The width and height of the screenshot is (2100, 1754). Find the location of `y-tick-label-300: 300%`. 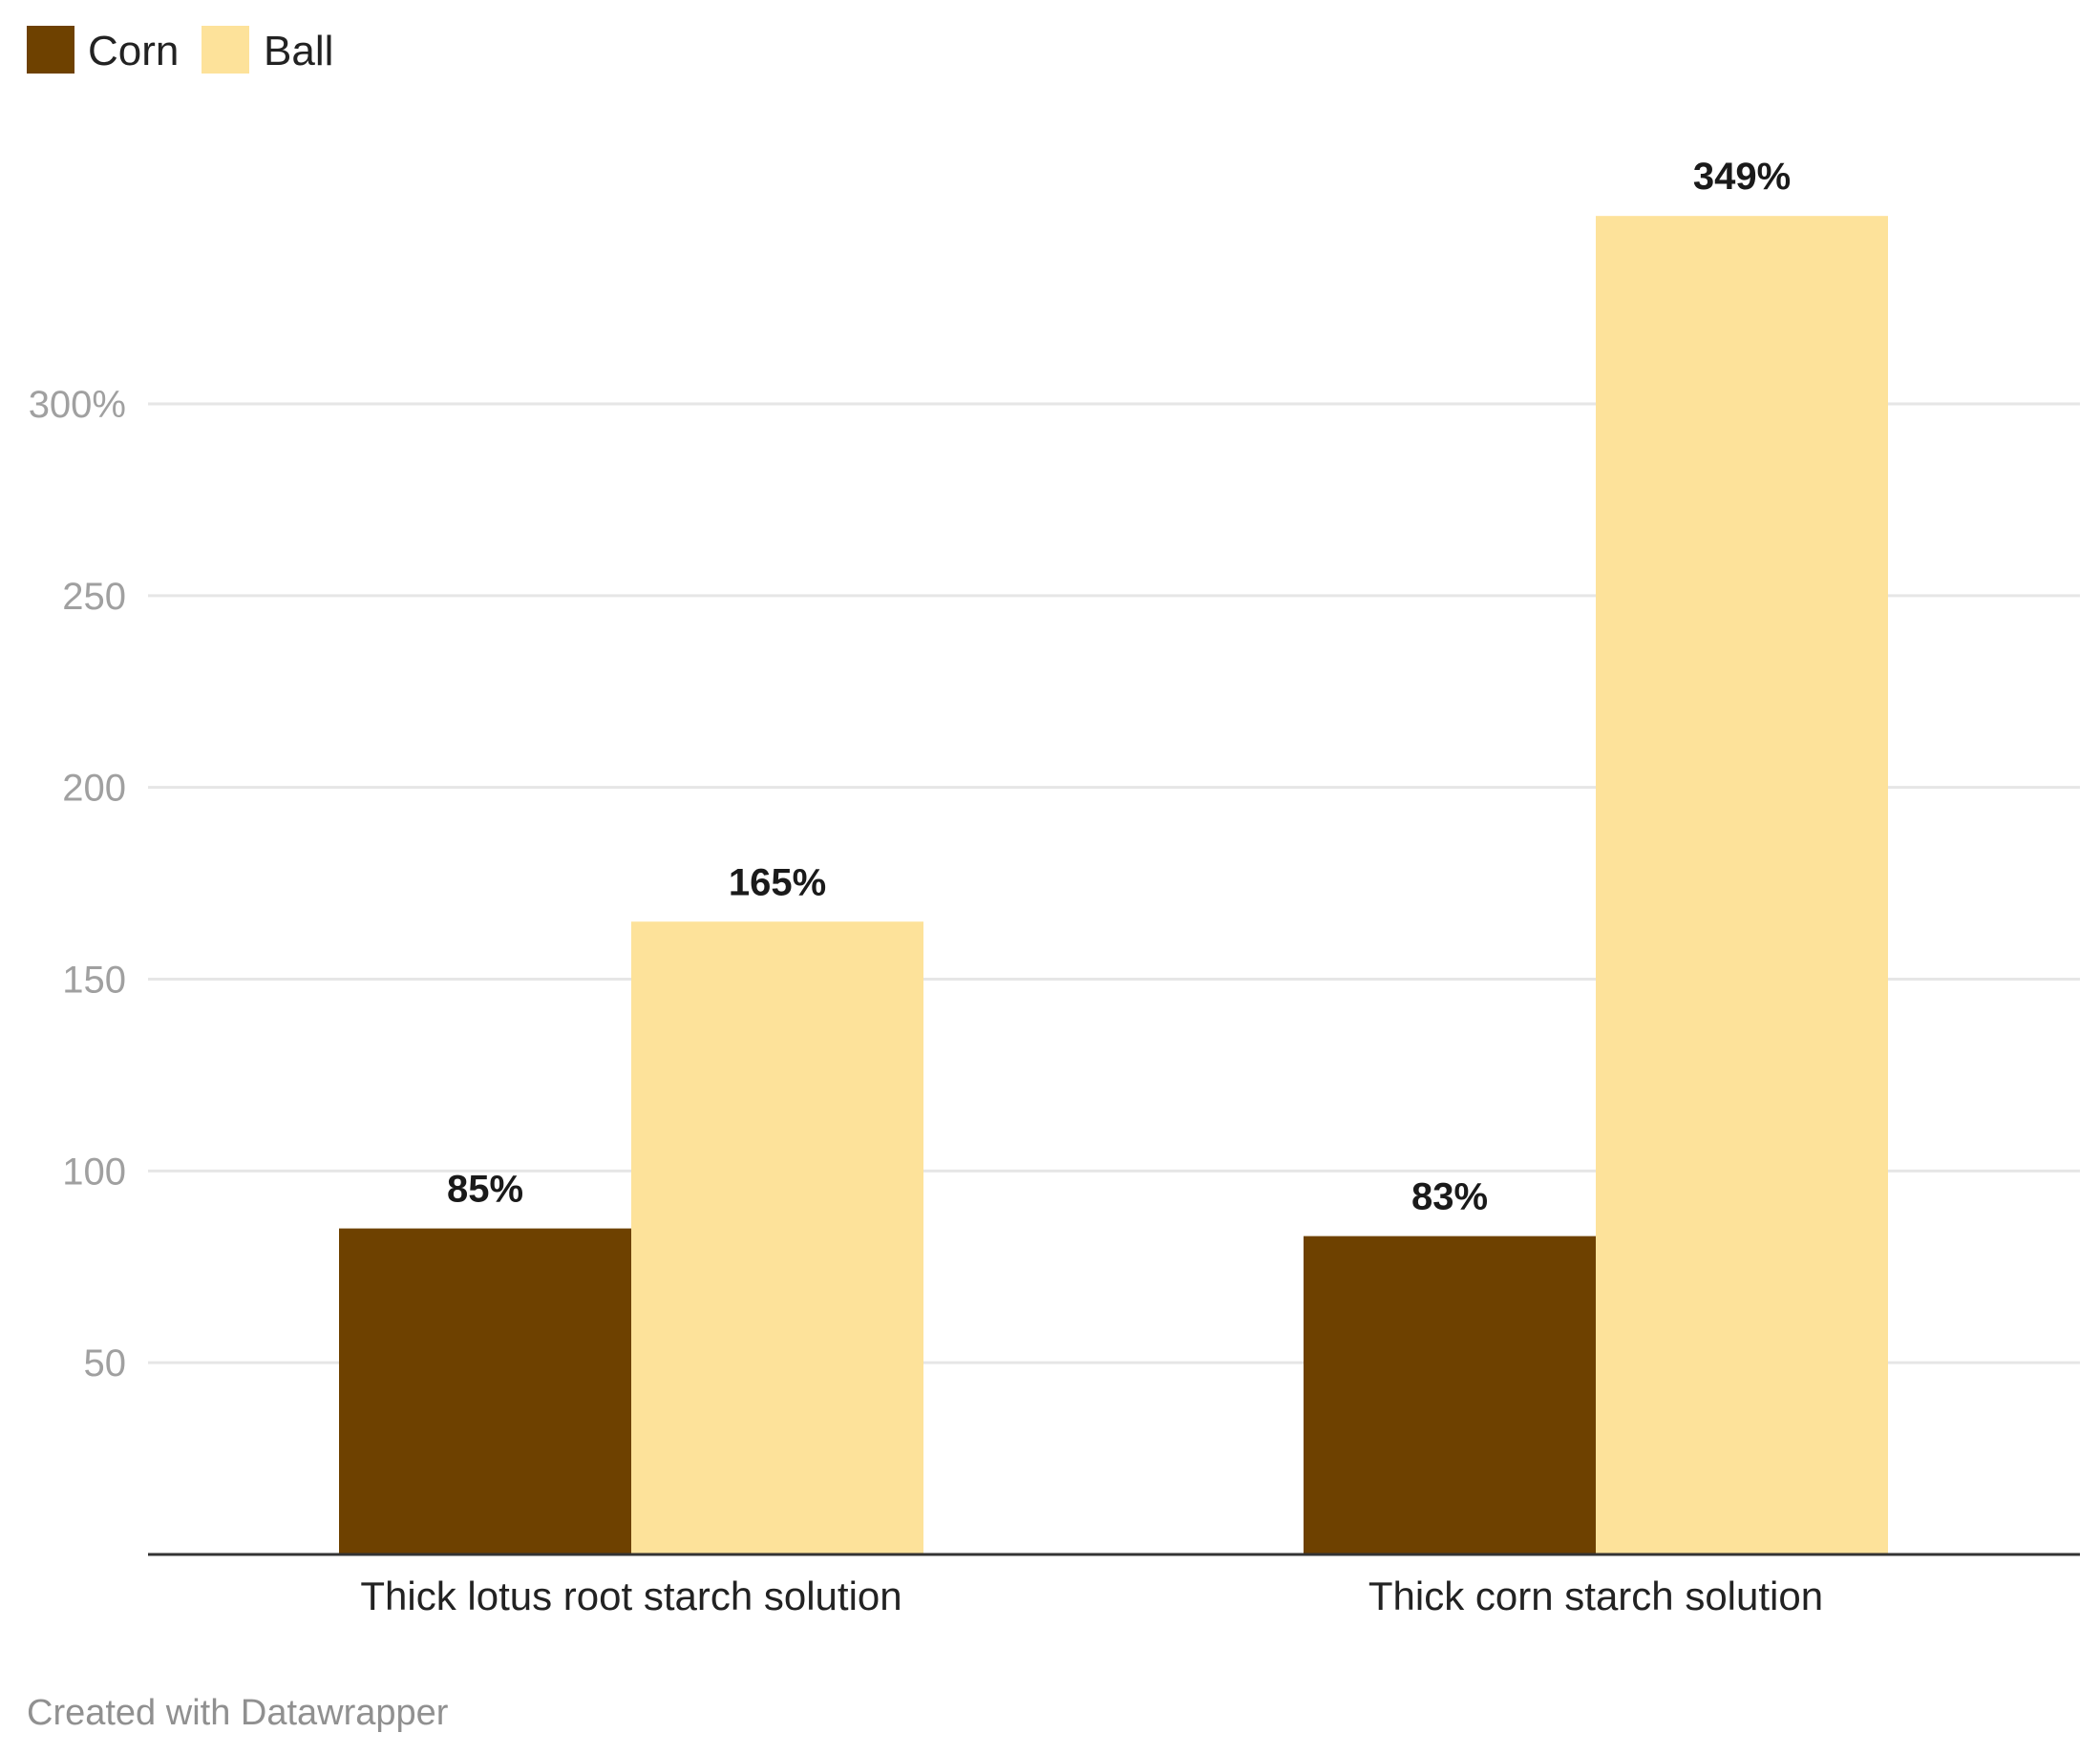

y-tick-label-300: 300% is located at coordinates (77, 405).